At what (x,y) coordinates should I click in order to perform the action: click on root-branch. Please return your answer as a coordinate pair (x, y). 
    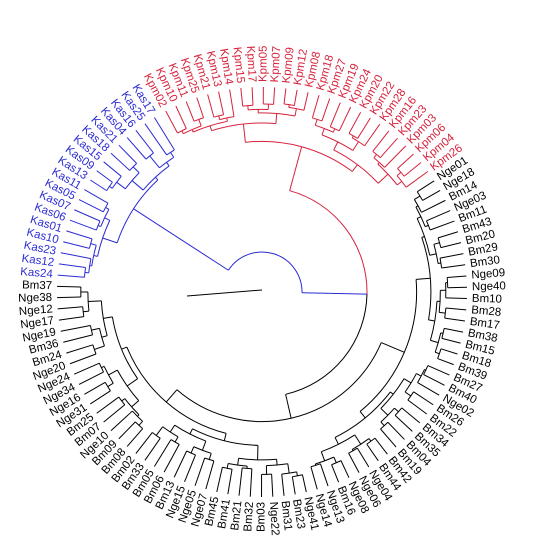
    Looking at the image, I should click on (334, 293).